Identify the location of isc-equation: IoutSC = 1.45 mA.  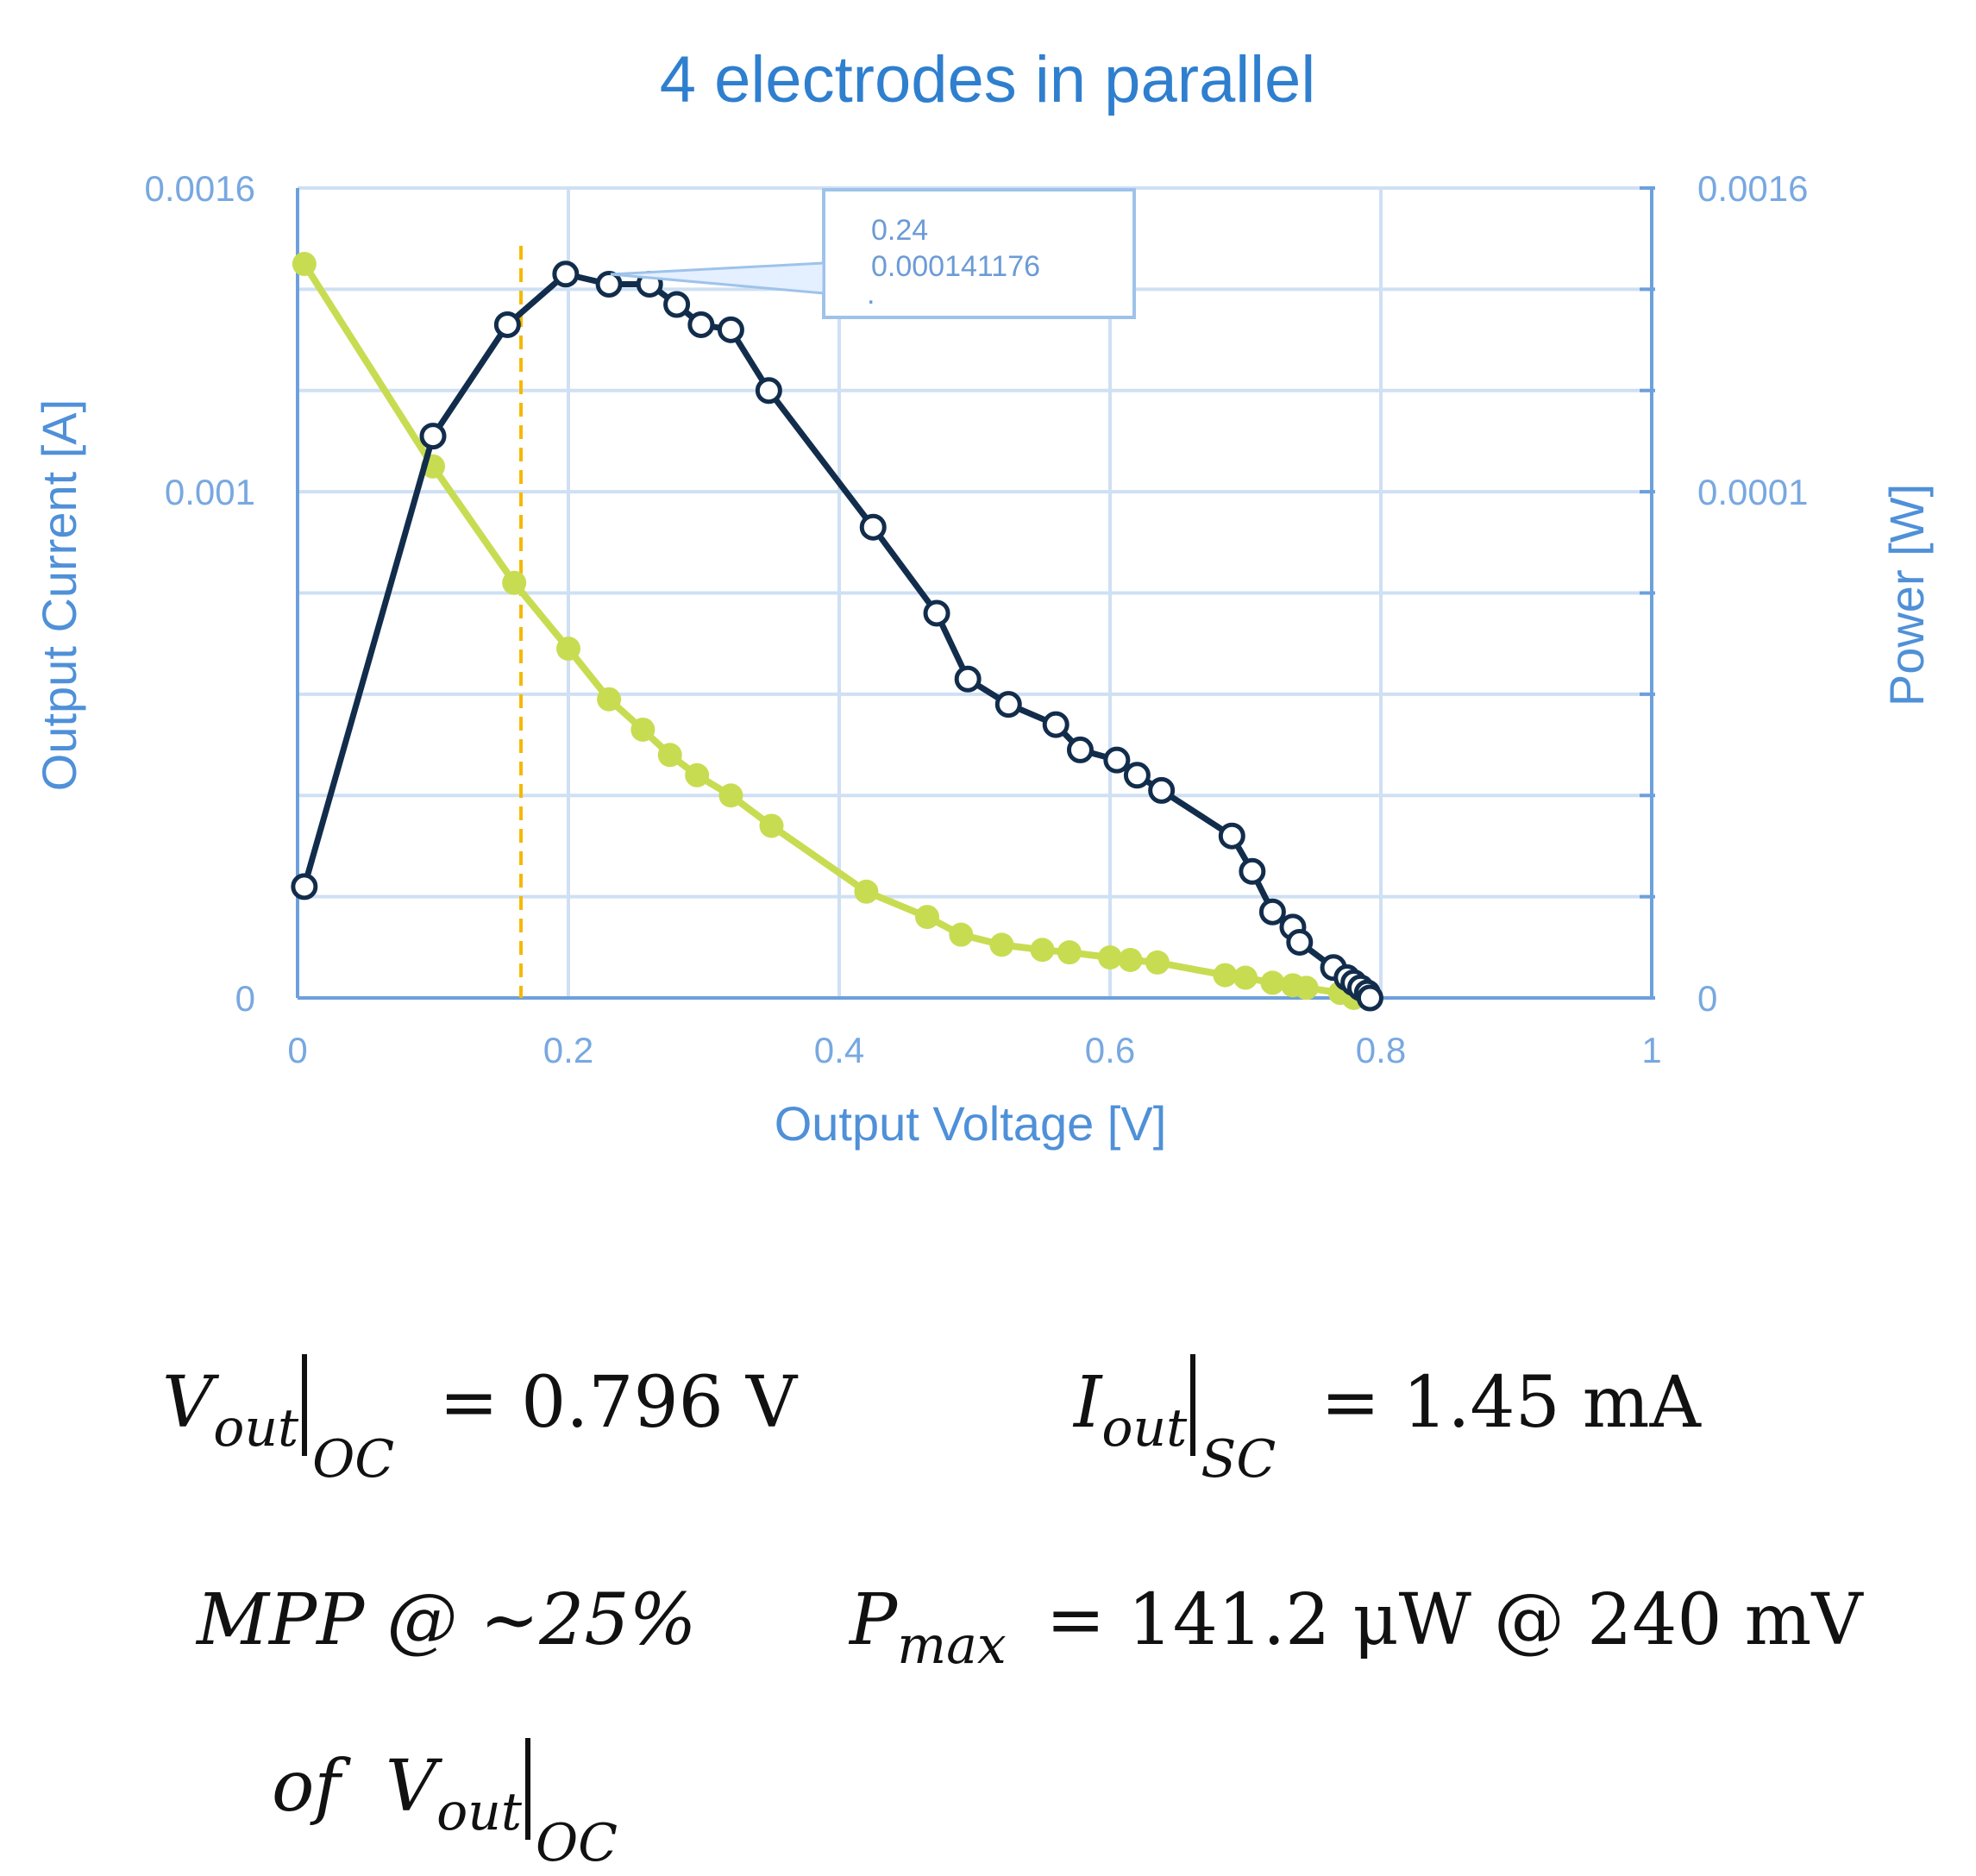
(1387, 1420).